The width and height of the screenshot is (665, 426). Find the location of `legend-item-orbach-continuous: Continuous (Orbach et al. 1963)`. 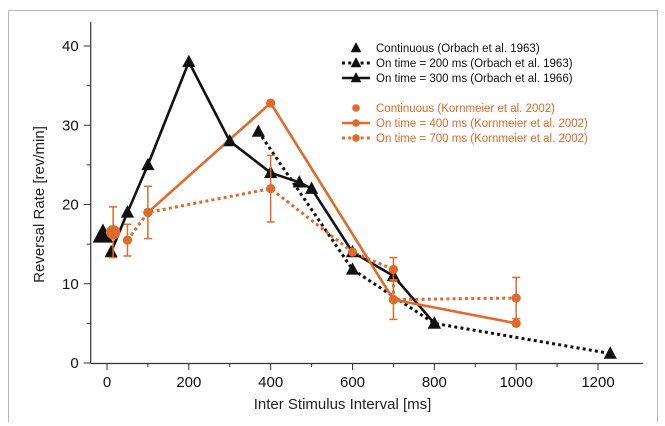

legend-item-orbach-continuous: Continuous (Orbach et al. 1963) is located at coordinates (445, 48).